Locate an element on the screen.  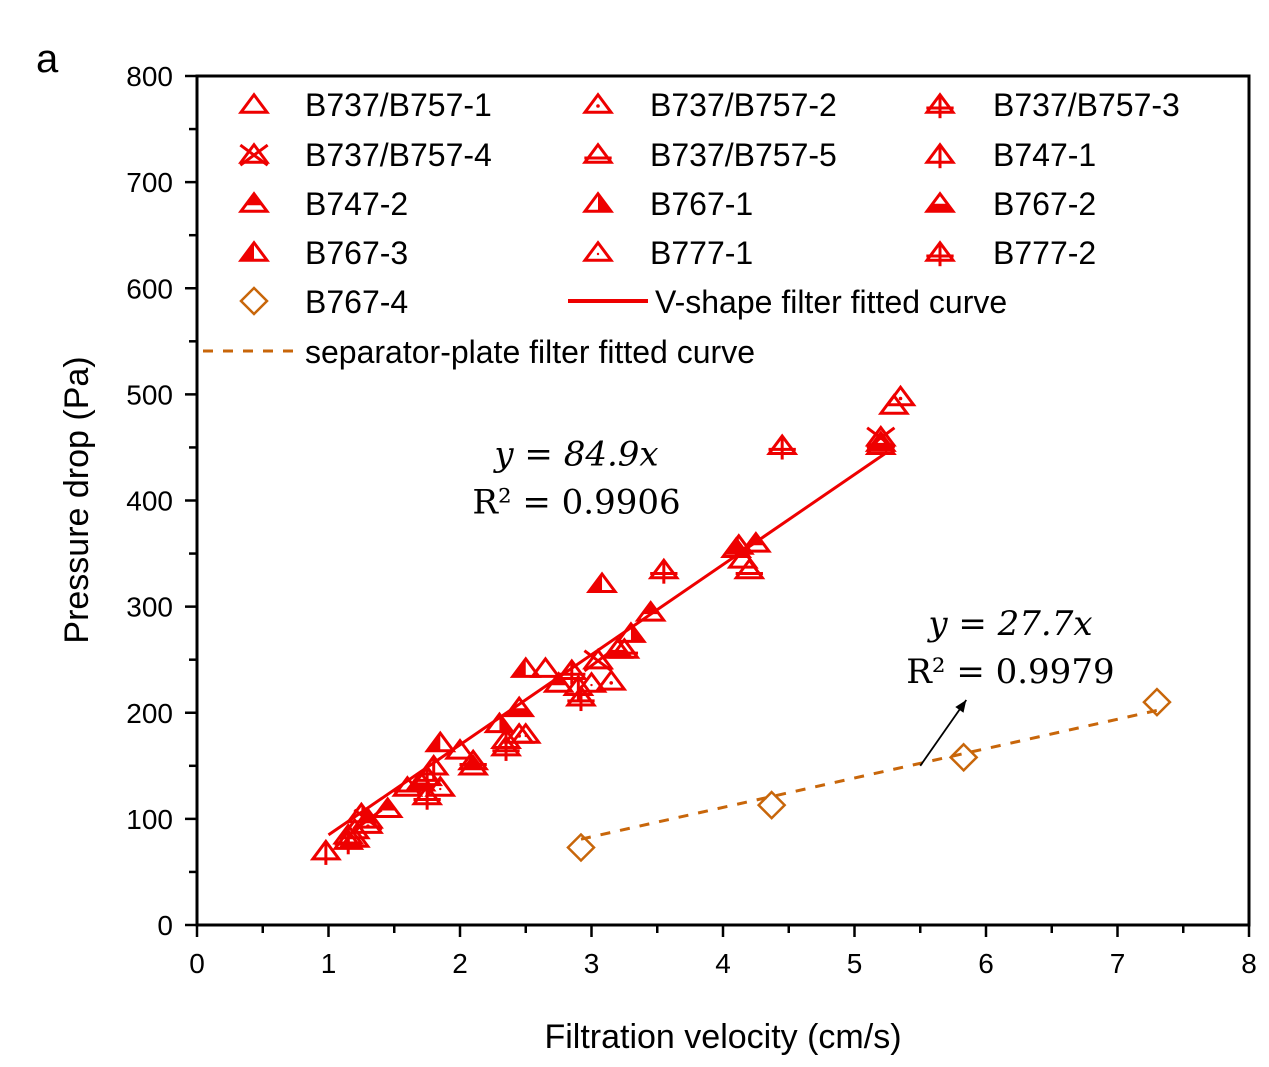
x-tick-label: 7 is located at coordinates (1118, 963).